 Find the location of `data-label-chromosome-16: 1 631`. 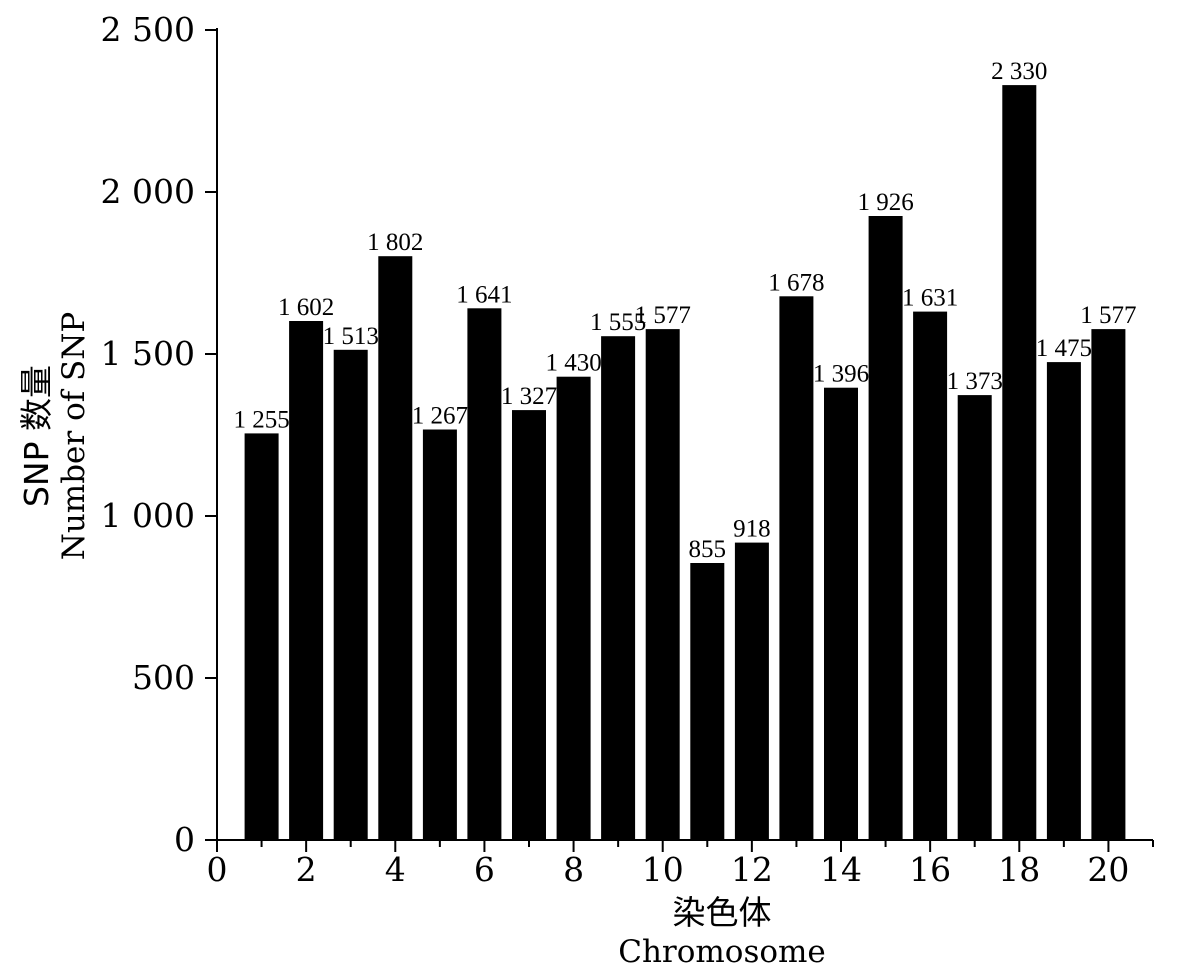

data-label-chromosome-16: 1 631 is located at coordinates (930, 298).